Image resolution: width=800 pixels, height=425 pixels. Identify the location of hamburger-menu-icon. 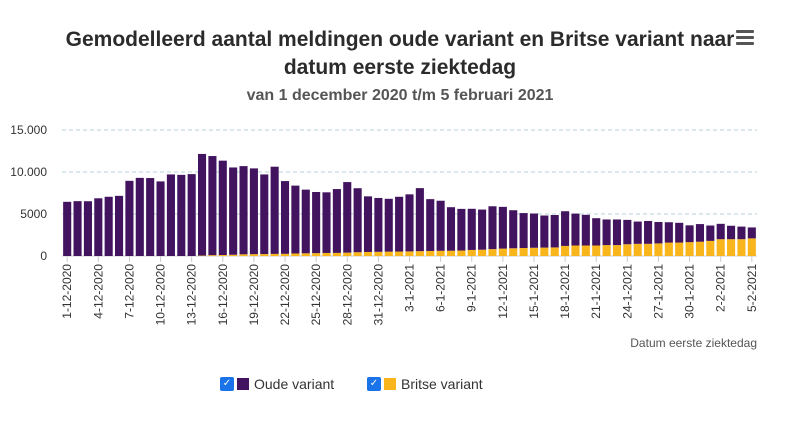
(745, 38).